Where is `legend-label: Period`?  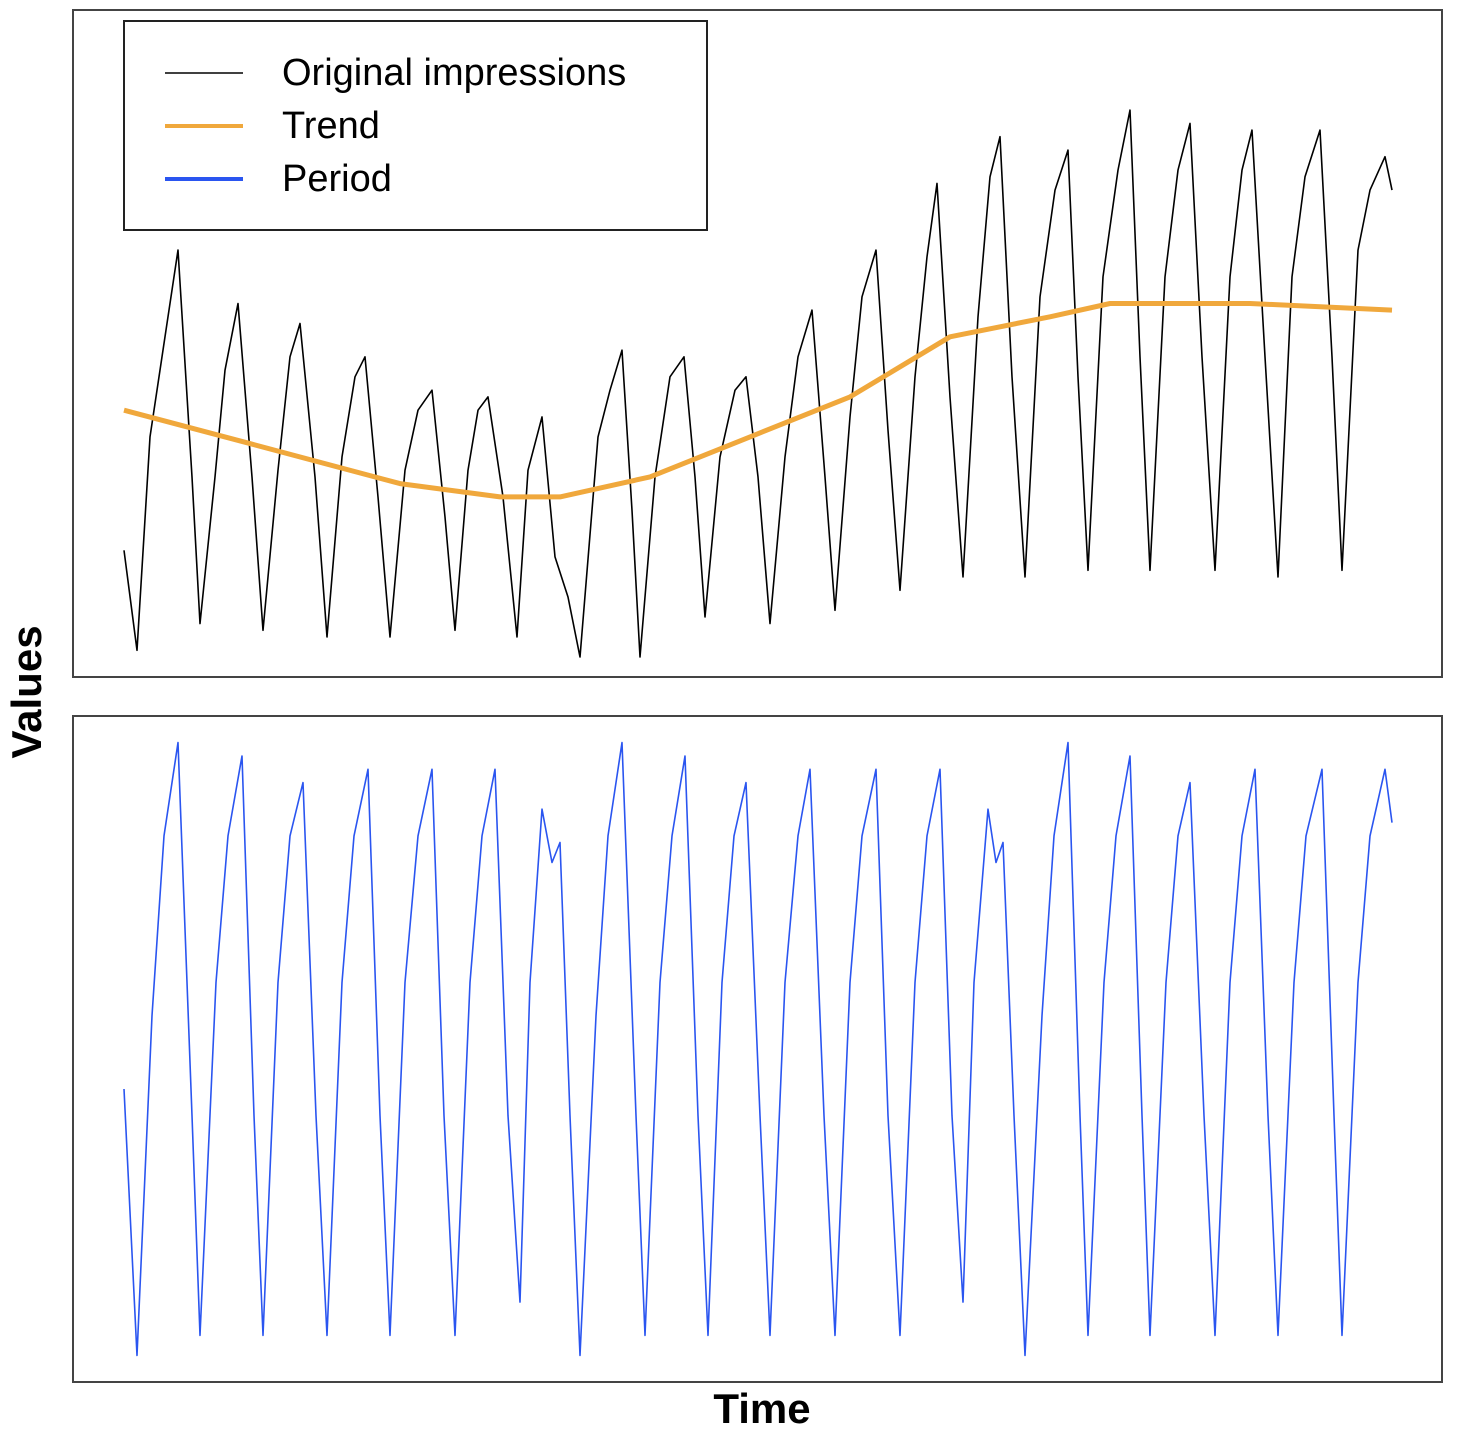 legend-label: Period is located at coordinates (337, 179).